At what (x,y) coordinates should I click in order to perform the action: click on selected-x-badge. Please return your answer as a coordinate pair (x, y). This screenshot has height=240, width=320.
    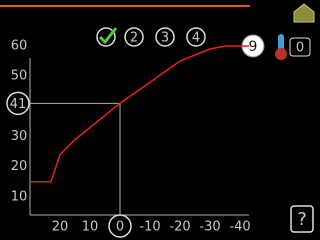
    Looking at the image, I should click on (120, 226).